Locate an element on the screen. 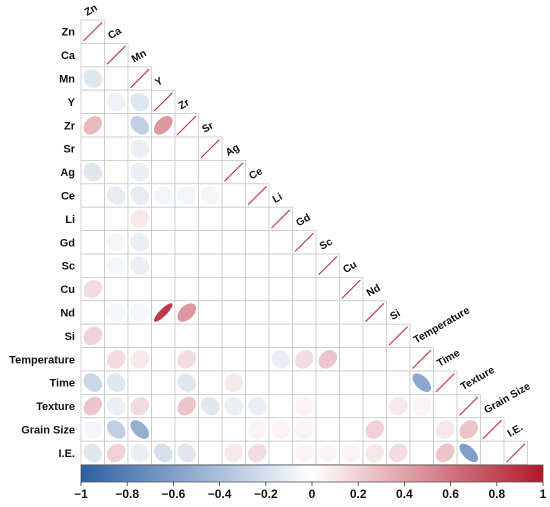 The image size is (550, 507). column-label: I.E. is located at coordinates (516, 430).